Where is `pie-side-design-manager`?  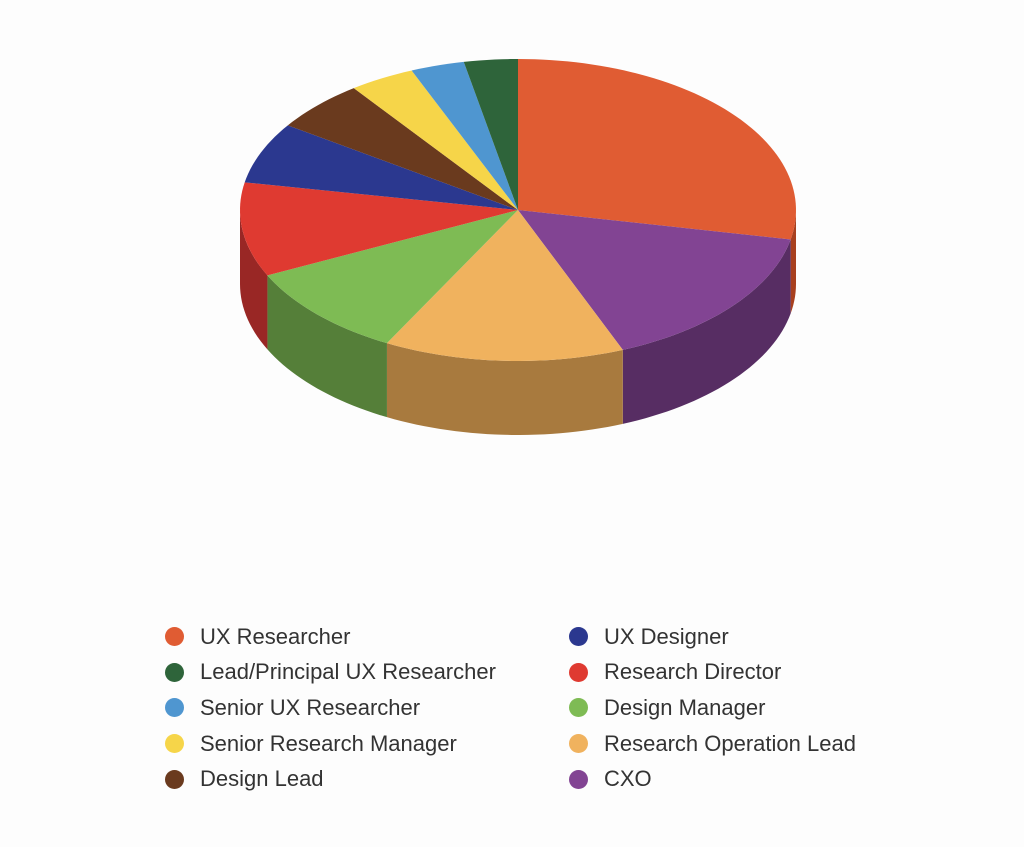
pie-side-design-manager is located at coordinates (327, 346).